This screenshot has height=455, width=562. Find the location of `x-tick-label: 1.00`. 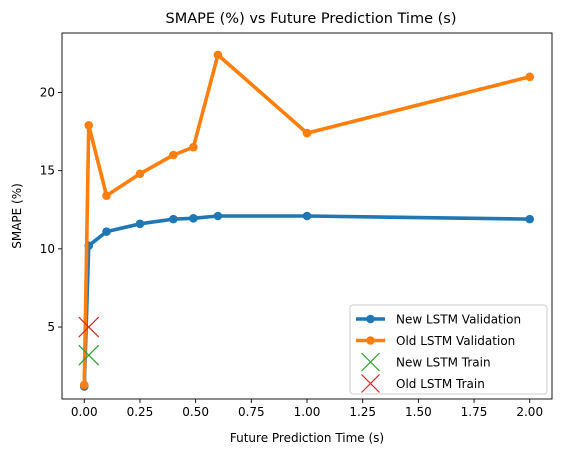

x-tick-label: 1.00 is located at coordinates (307, 412).